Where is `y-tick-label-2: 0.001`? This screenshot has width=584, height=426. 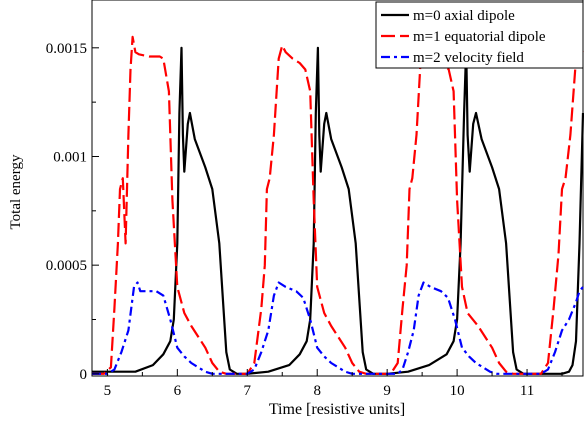
y-tick-label-2: 0.001 is located at coordinates (70, 157).